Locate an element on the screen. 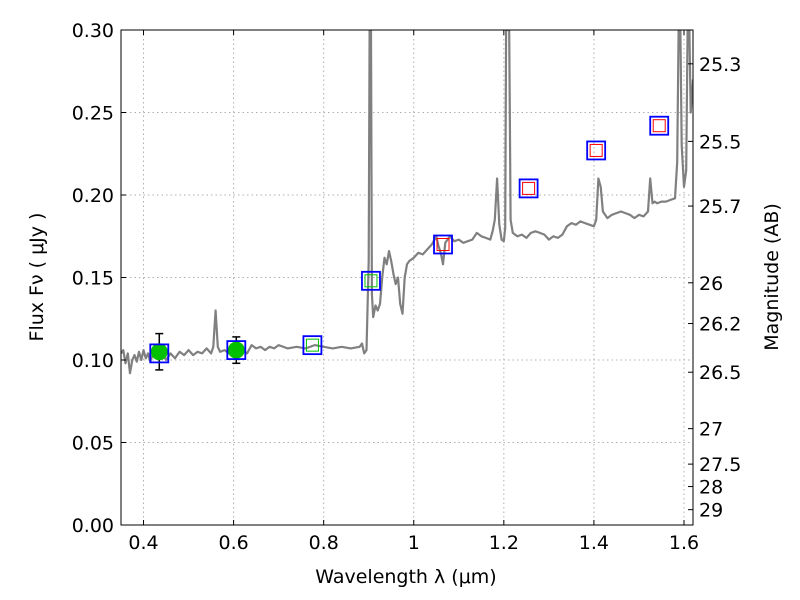 Image resolution: width=800 pixels, height=600 pixels. y-tick-label: 0.10 is located at coordinates (93, 361).